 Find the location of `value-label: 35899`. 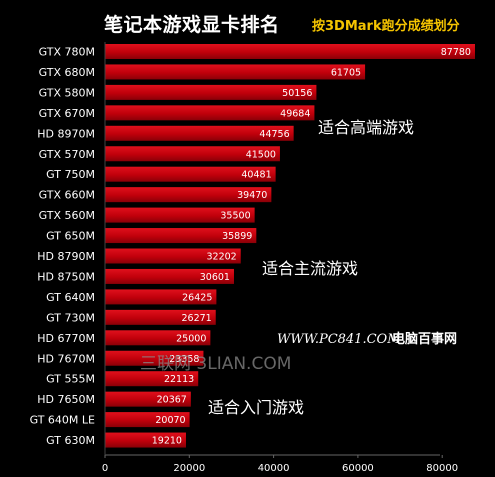

value-label: 35899 is located at coordinates (237, 236).